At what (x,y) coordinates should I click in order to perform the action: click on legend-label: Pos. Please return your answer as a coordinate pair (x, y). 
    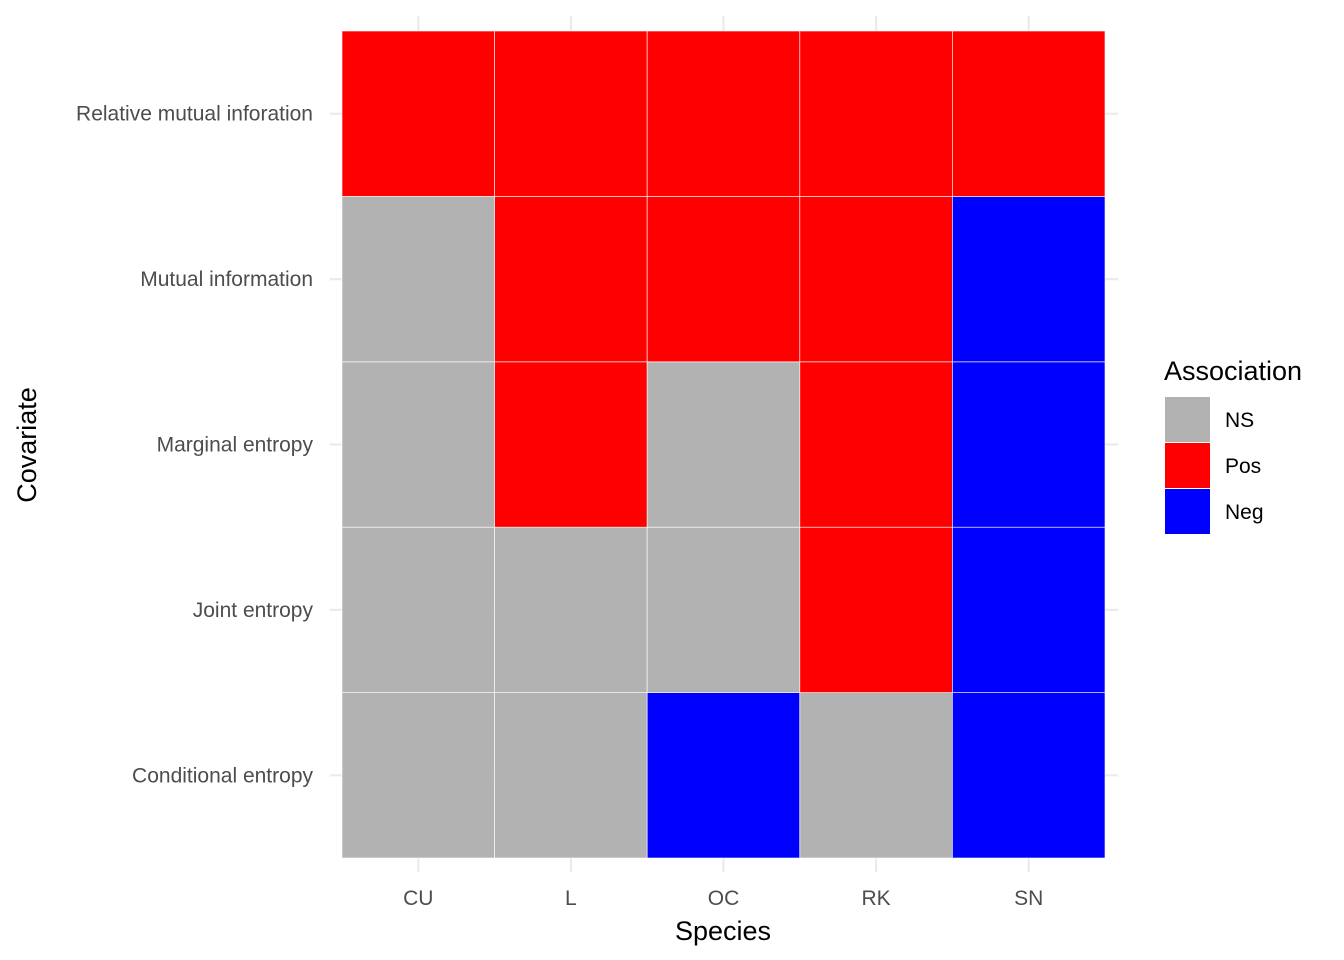
    Looking at the image, I should click on (1243, 466).